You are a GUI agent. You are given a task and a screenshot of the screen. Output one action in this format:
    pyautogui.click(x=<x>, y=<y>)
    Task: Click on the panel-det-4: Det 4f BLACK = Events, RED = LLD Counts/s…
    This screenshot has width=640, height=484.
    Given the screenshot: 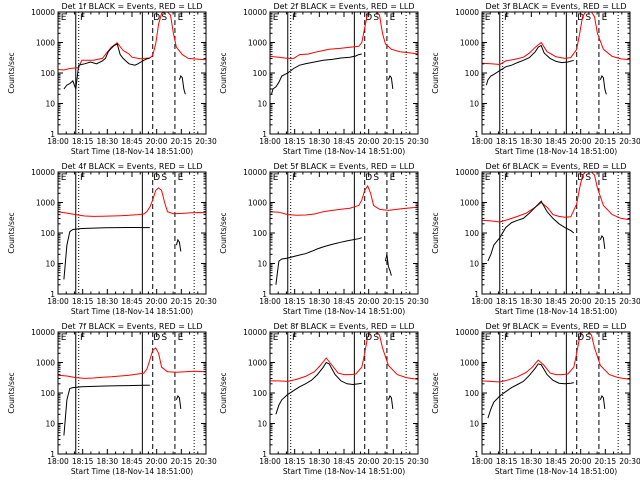 What is the action you would take?
    pyautogui.click(x=112, y=239)
    